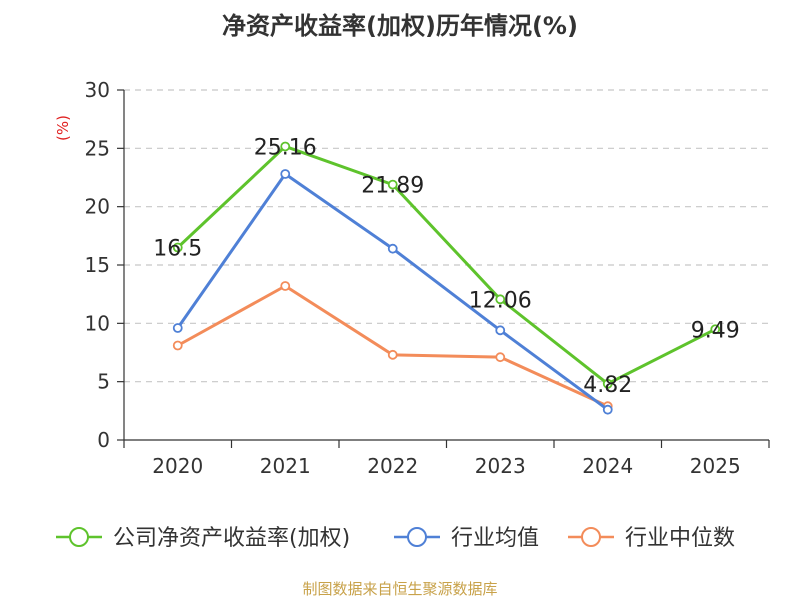 This screenshot has width=800, height=600. Describe the element at coordinates (495, 538) in the screenshot. I see `legend-label: 行业均值` at that location.